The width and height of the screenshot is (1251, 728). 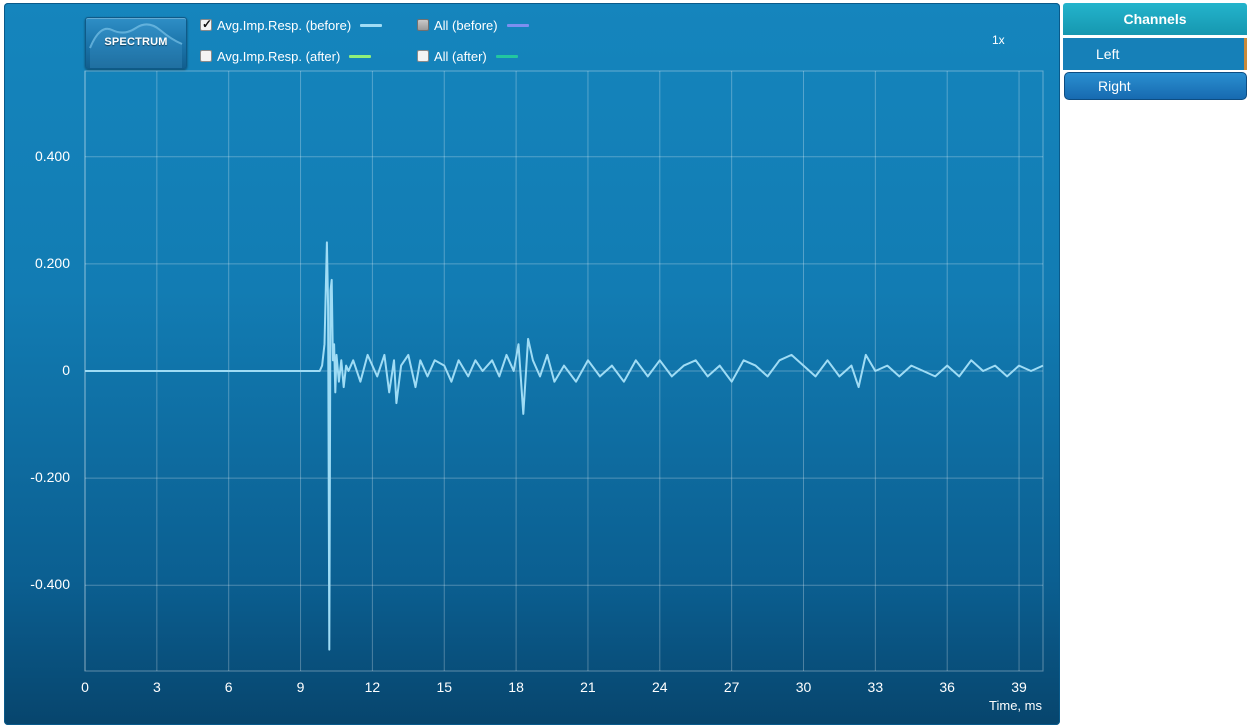 What do you see at coordinates (1155, 54) in the screenshot?
I see `channel-item-left: Left` at bounding box center [1155, 54].